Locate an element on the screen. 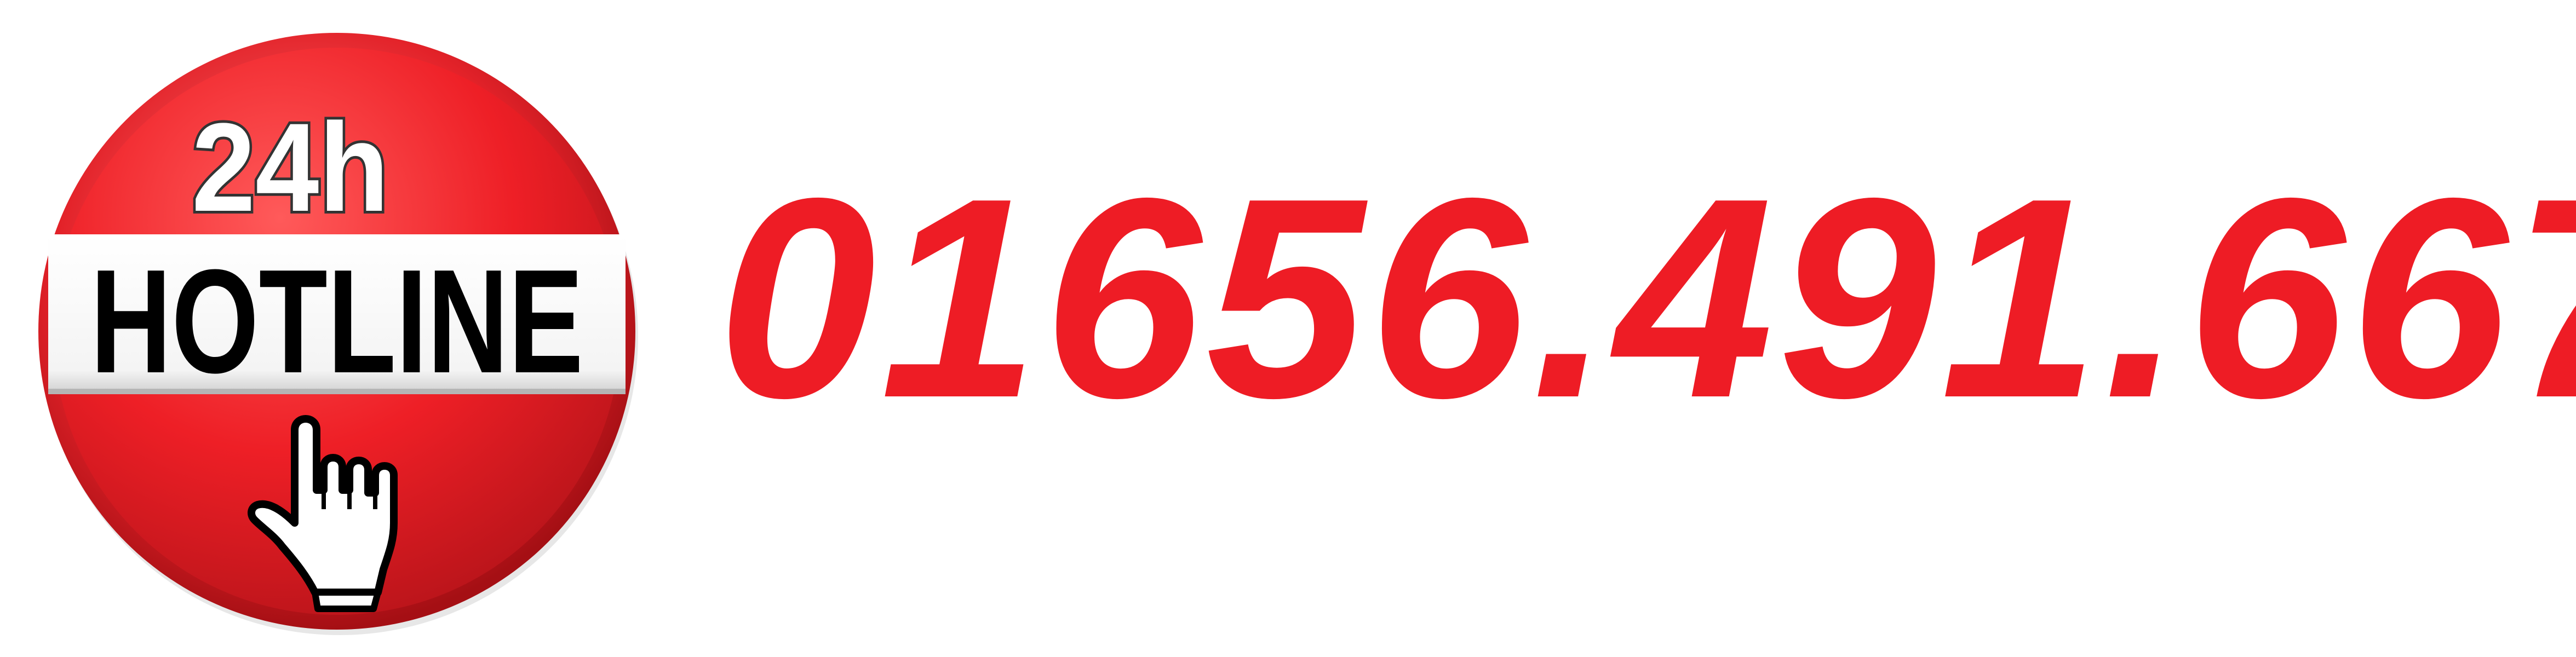 Image resolution: width=2576 pixels, height=657 pixels. badge-top-text: 24h is located at coordinates (290, 167).